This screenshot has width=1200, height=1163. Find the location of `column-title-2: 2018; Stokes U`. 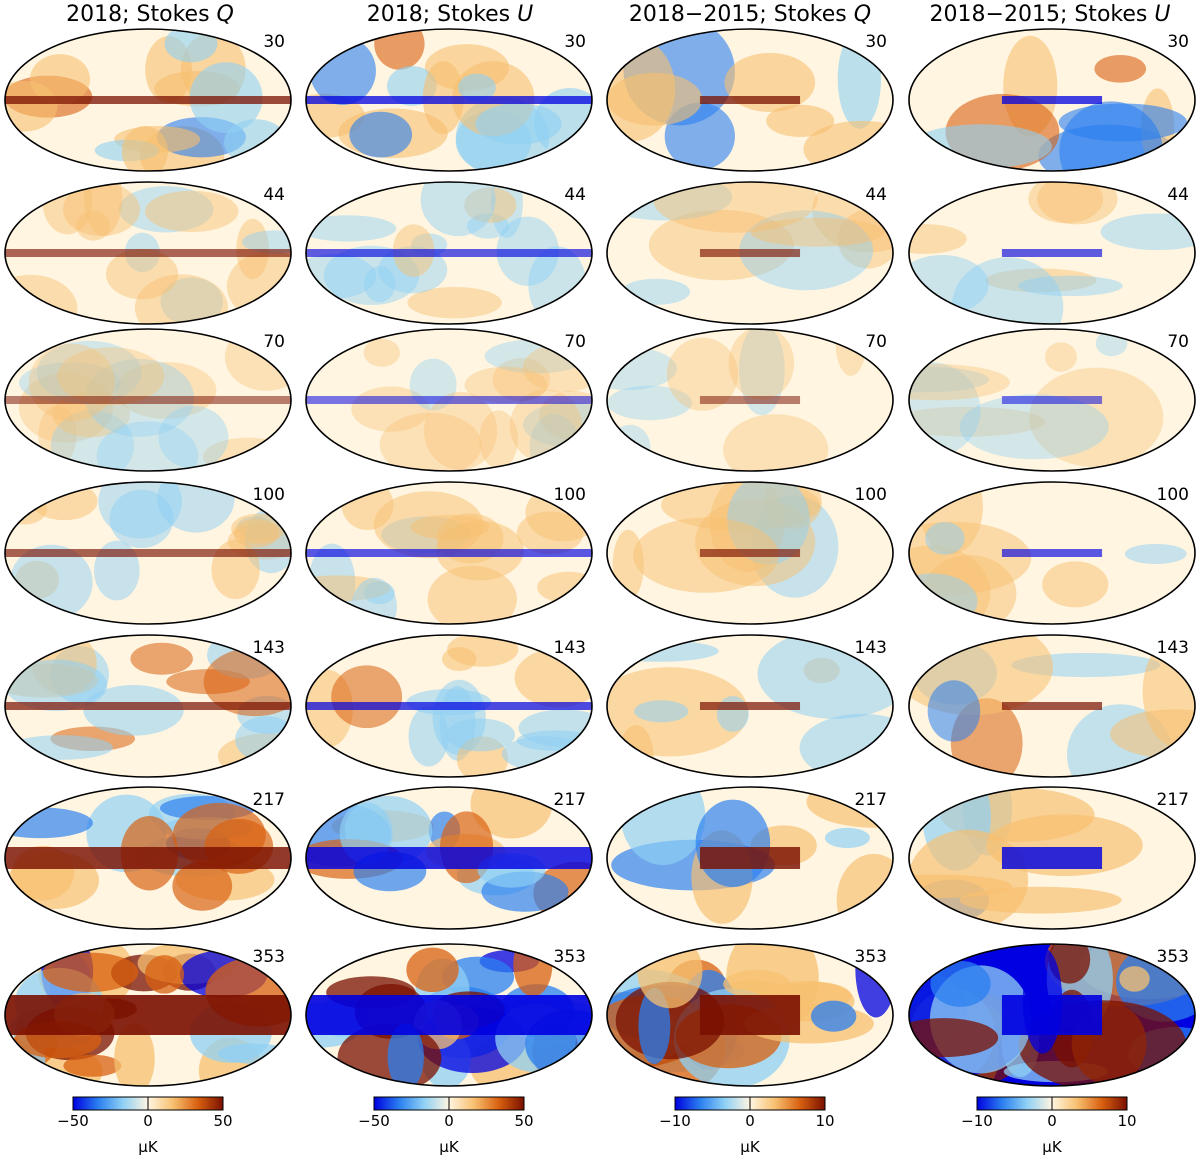

column-title-2: 2018; Stokes U is located at coordinates (450, 14).